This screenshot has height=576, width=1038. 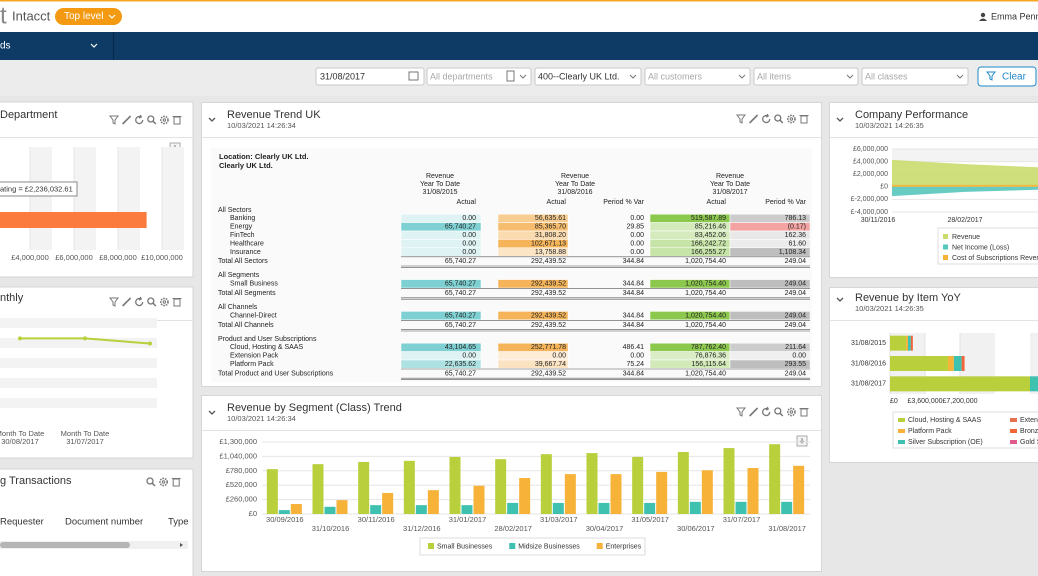 What do you see at coordinates (550, 227) in the screenshot?
I see `cell: 85,365.70` at bounding box center [550, 227].